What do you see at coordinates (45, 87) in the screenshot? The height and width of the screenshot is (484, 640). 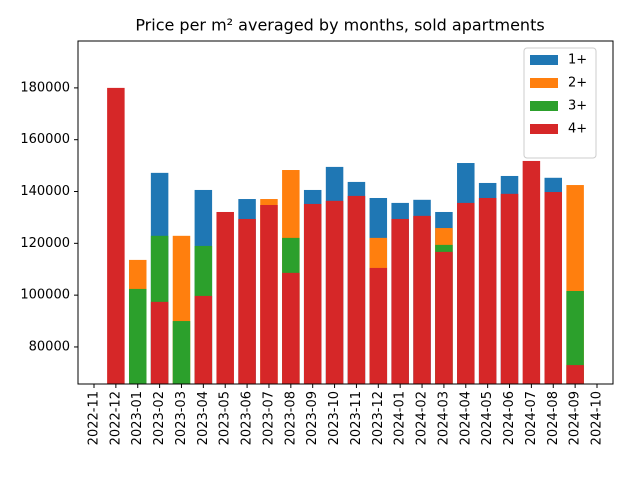 I see `y-tick-label: 180000` at bounding box center [45, 87].